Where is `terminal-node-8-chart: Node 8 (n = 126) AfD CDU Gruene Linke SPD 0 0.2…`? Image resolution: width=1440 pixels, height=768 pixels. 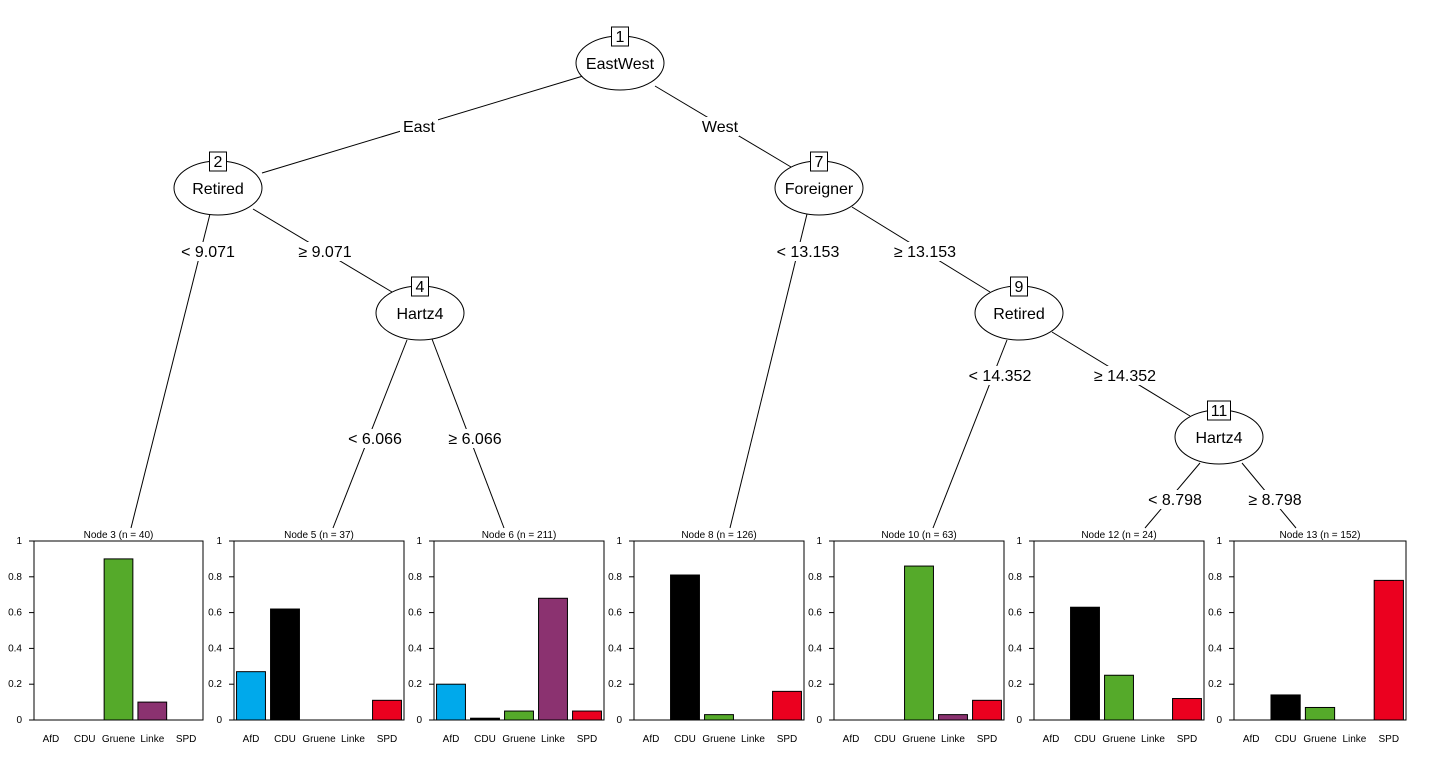 terminal-node-8-chart: Node 8 (n = 126) AfD CDU Gruene Linke SPD 0 0.2… is located at coordinates (706, 637).